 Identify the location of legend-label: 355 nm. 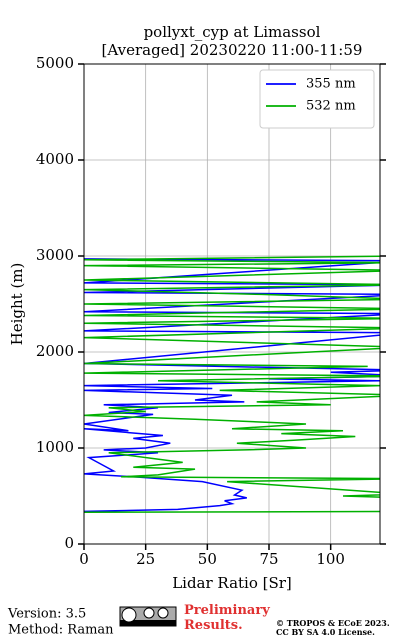
(331, 84).